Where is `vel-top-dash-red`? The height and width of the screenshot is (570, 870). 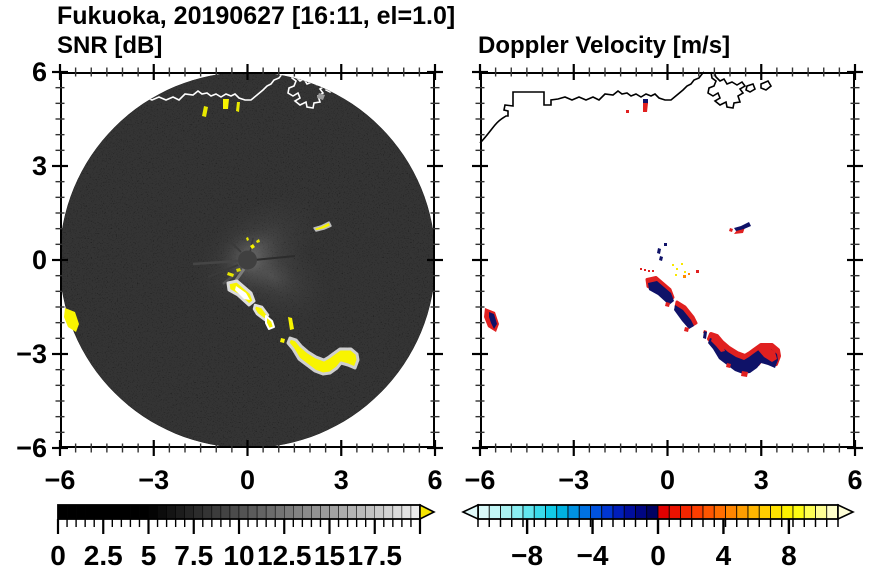
vel-top-dash-red is located at coordinates (645, 107).